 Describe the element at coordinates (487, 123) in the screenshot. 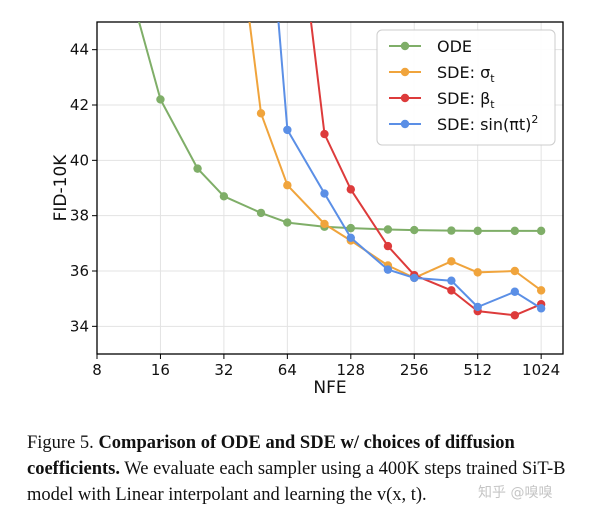

I see `legend-label-3: SDE: sin(πt)2` at that location.